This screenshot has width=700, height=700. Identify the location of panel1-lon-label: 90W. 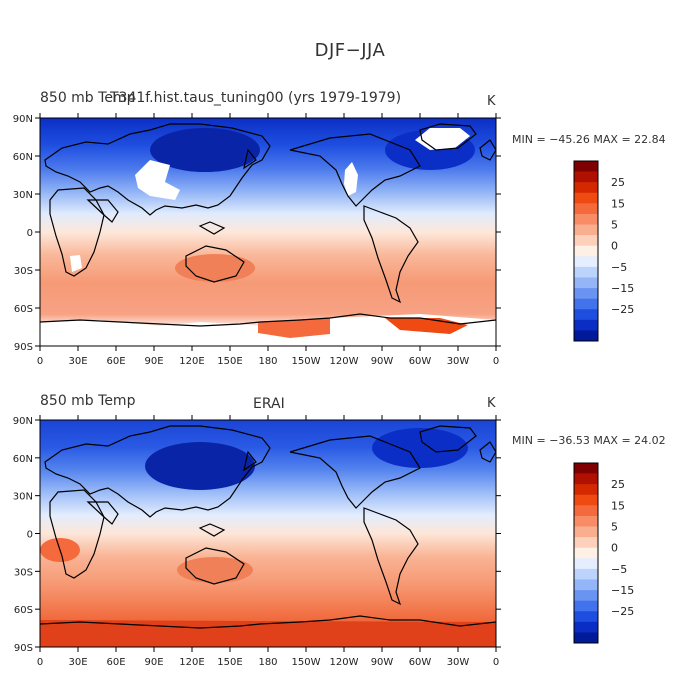
(382, 361).